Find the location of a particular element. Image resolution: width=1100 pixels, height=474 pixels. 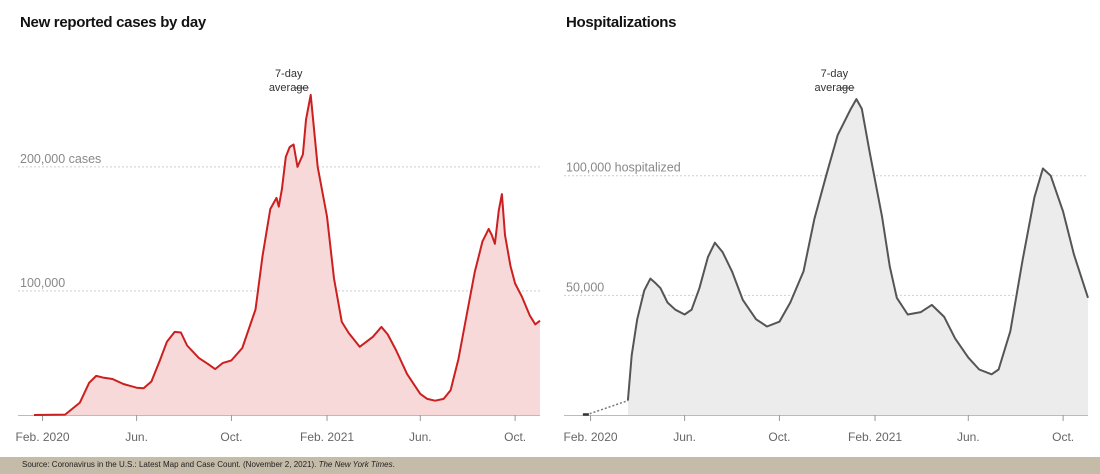

y-tick-label: 100,000 is located at coordinates (42, 283).